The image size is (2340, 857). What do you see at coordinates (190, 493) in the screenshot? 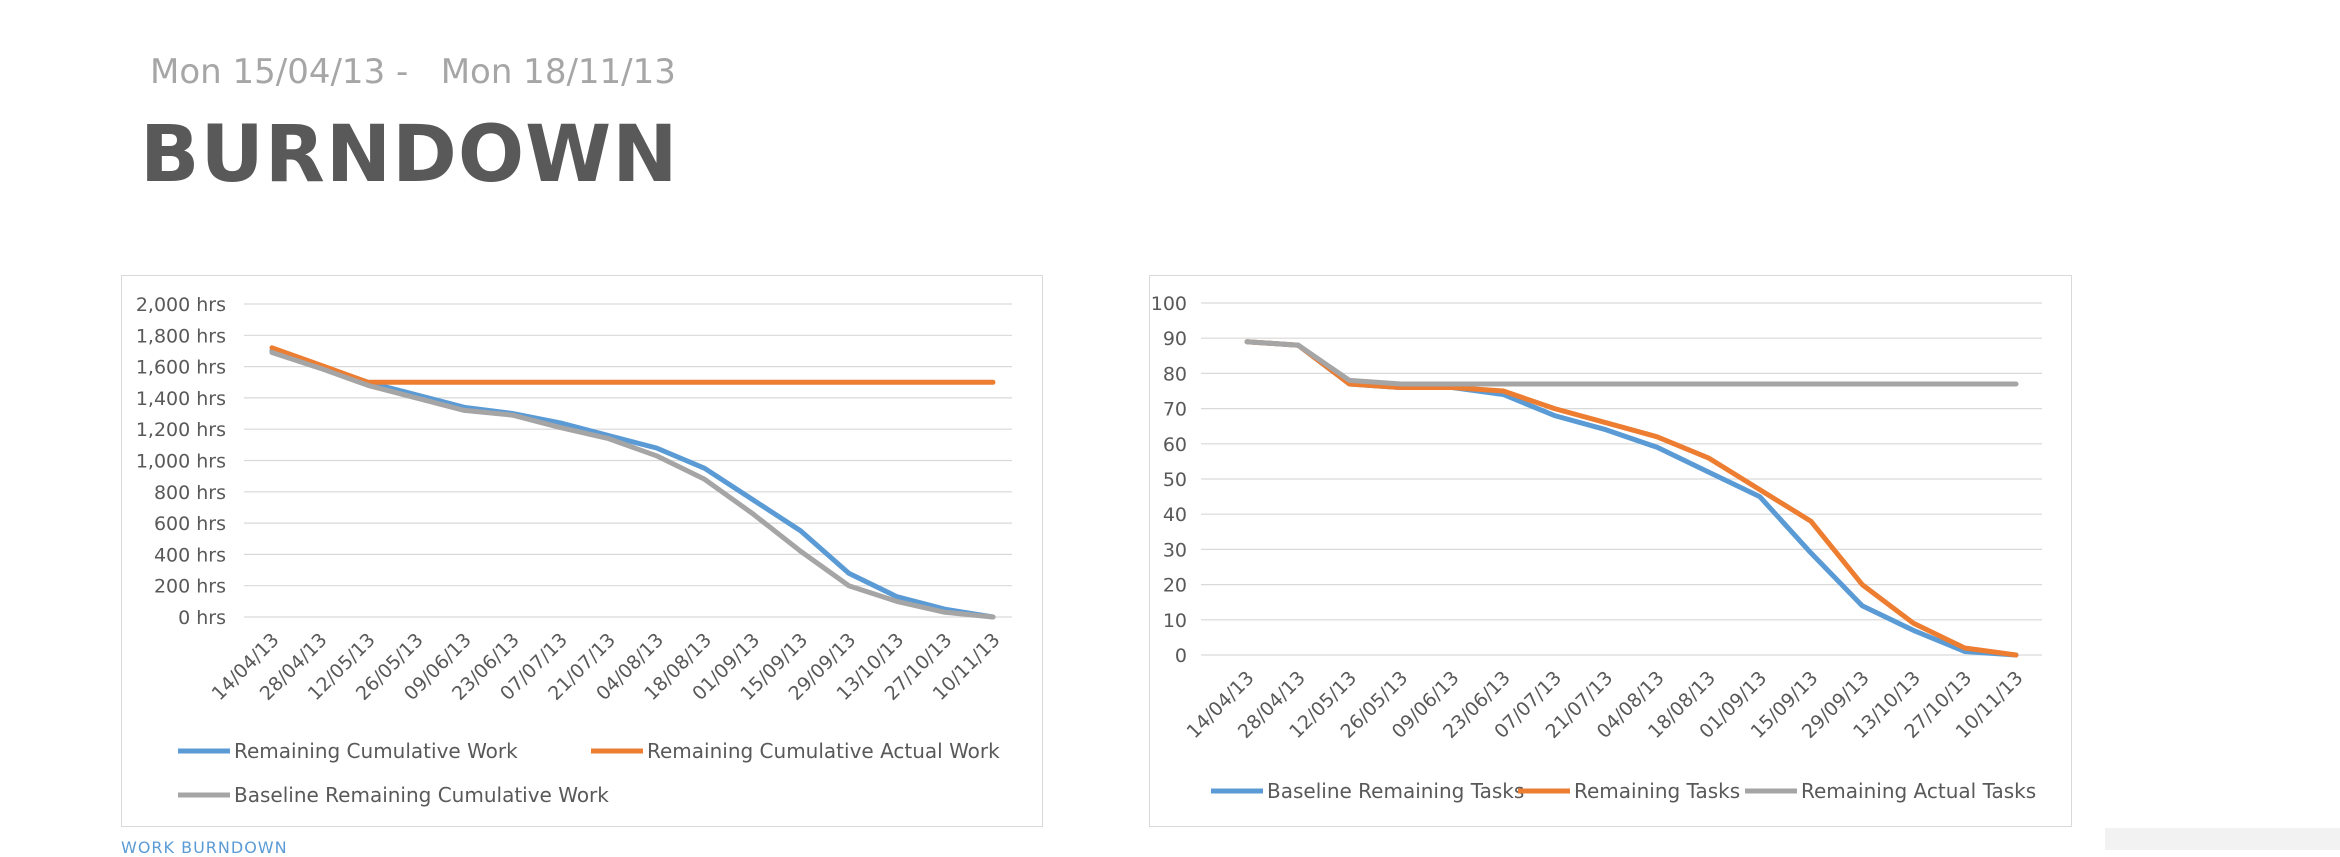
I see `y-tick-label: 800 hrs` at bounding box center [190, 493].